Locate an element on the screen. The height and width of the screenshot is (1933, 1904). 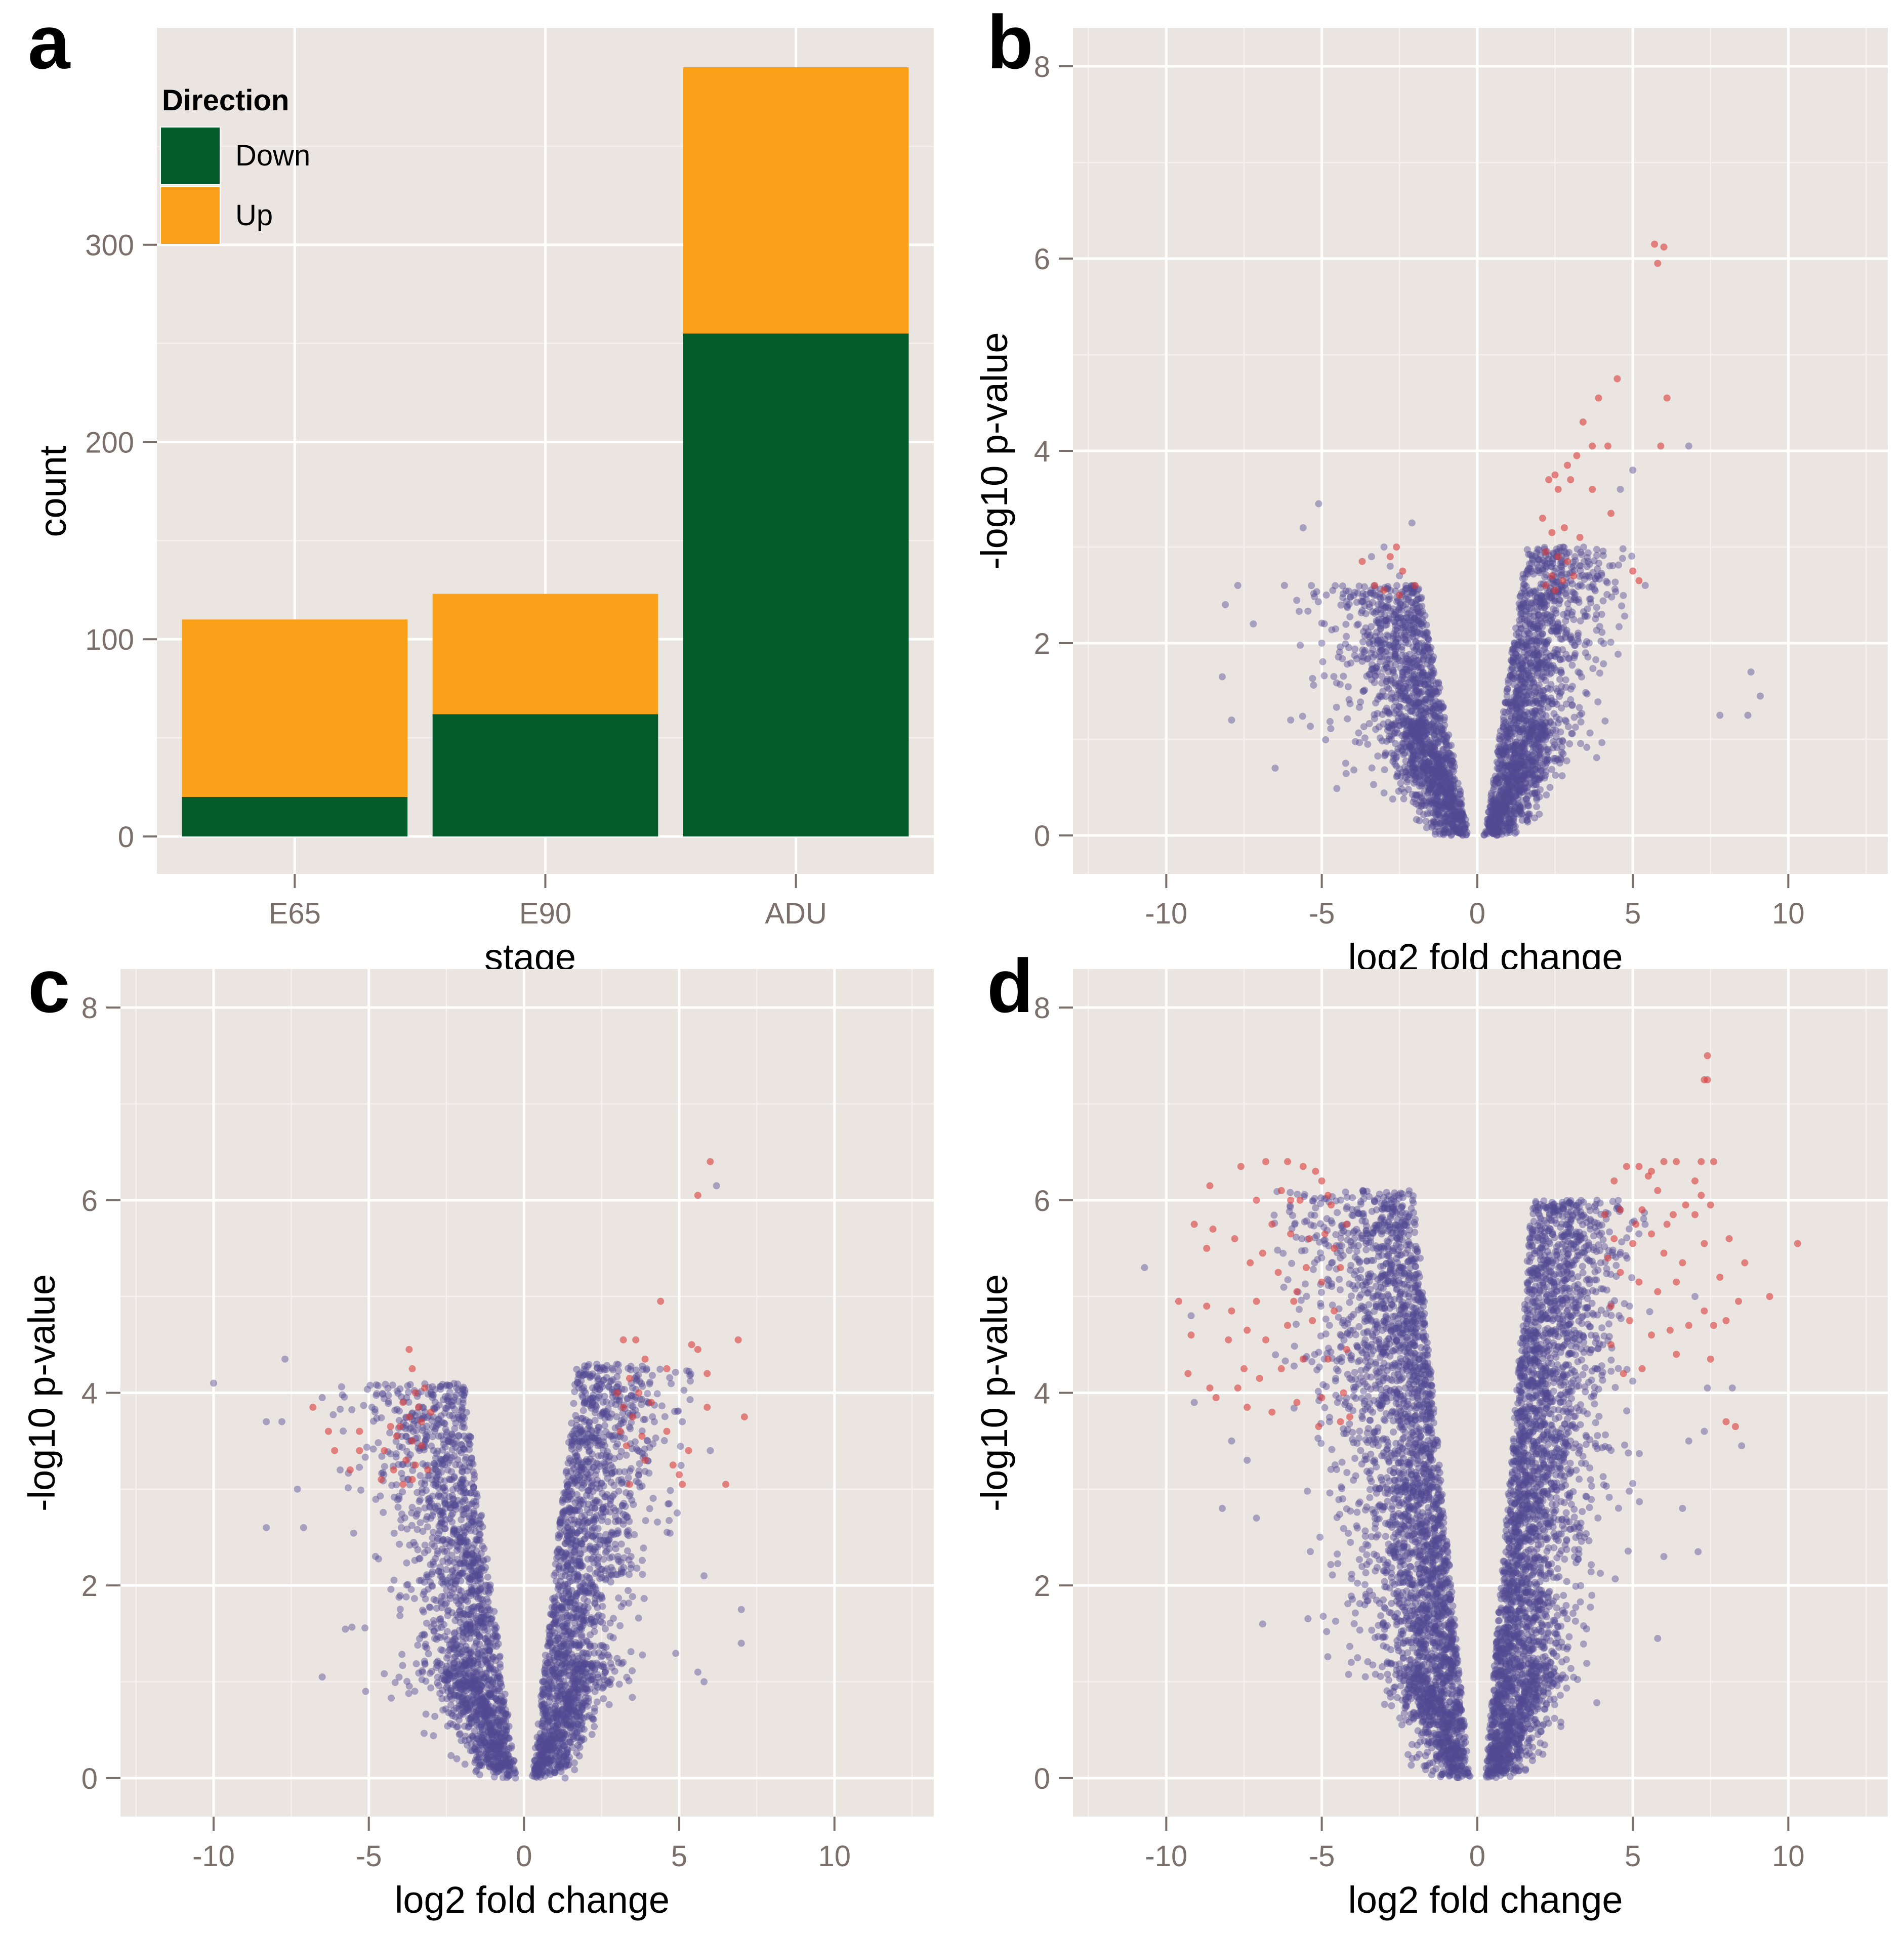
x-tick-label-e65: E65 is located at coordinates (295, 913).